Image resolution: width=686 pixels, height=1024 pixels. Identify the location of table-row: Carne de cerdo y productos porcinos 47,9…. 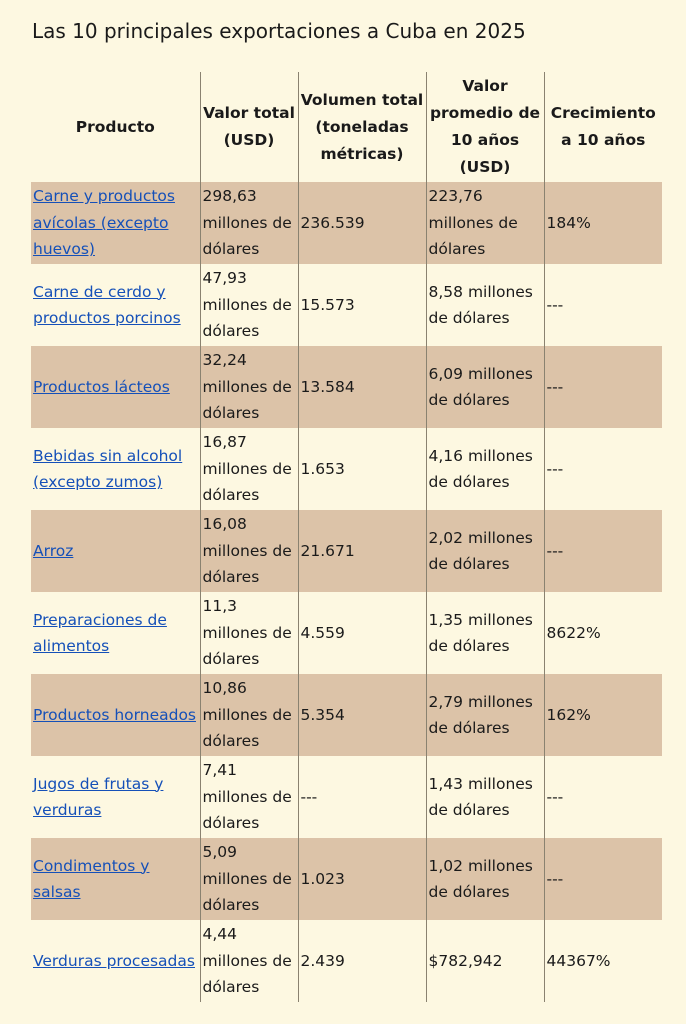
(346, 305).